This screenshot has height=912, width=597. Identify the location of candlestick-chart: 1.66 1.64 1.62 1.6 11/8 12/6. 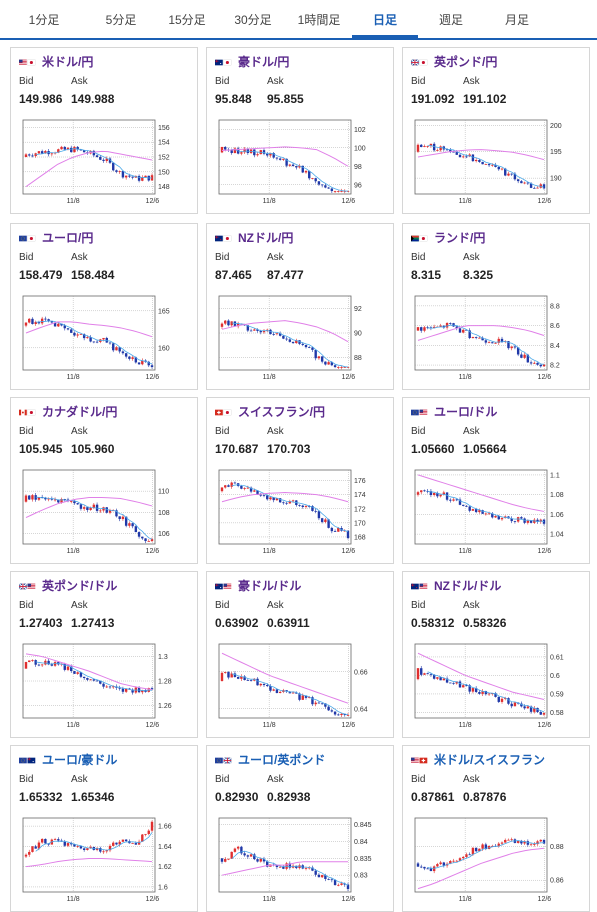
(97, 860).